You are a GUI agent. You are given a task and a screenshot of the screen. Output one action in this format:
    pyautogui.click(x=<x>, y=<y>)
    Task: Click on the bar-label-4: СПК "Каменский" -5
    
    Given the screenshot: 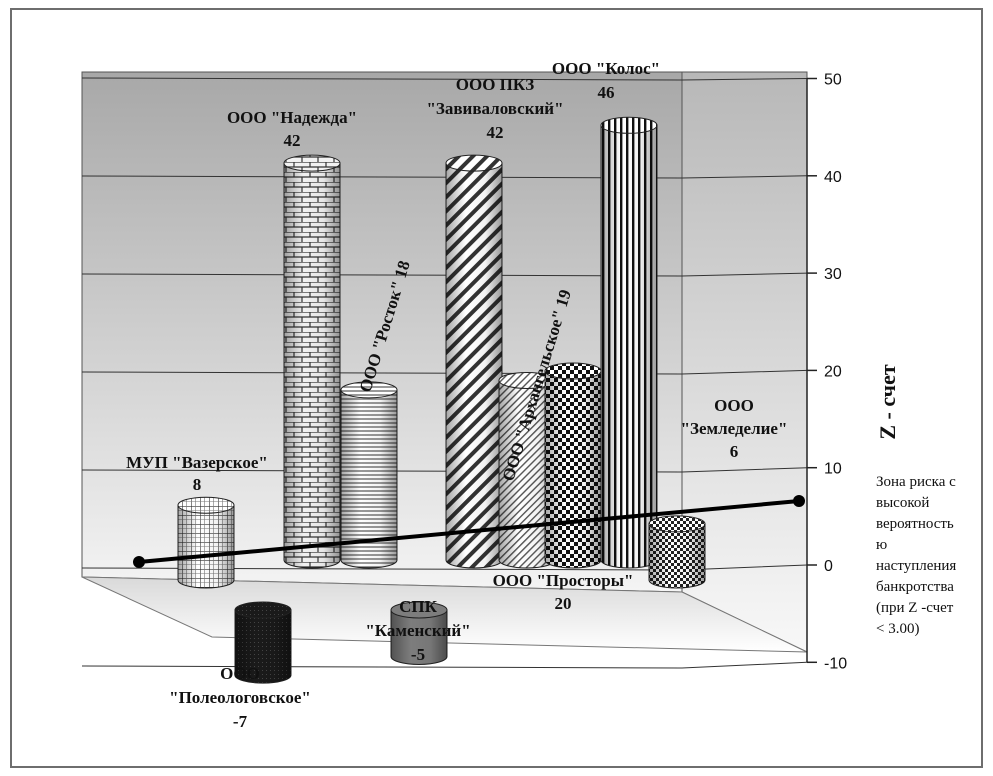 What is the action you would take?
    pyautogui.click(x=417, y=630)
    